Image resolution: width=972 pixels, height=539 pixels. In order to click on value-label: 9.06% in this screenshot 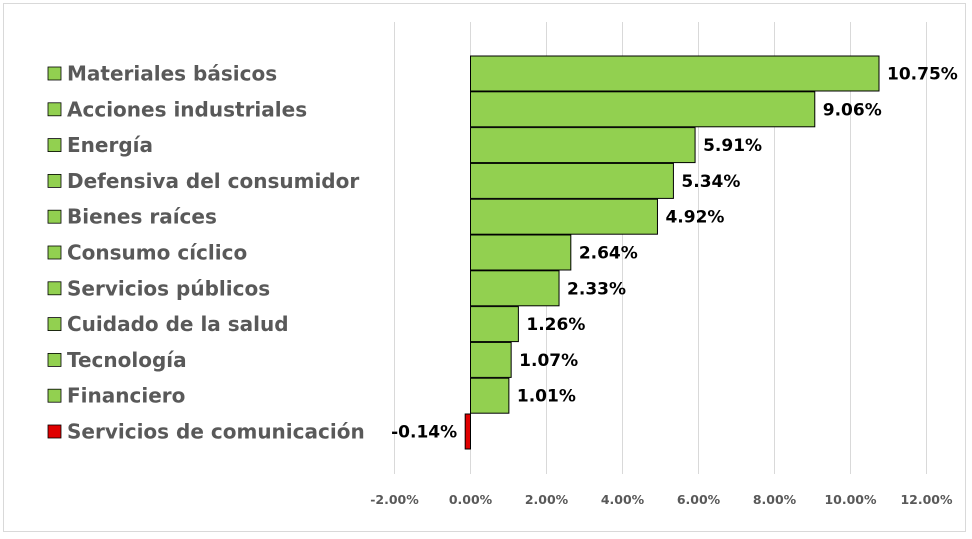, I will do `click(852, 110)`.